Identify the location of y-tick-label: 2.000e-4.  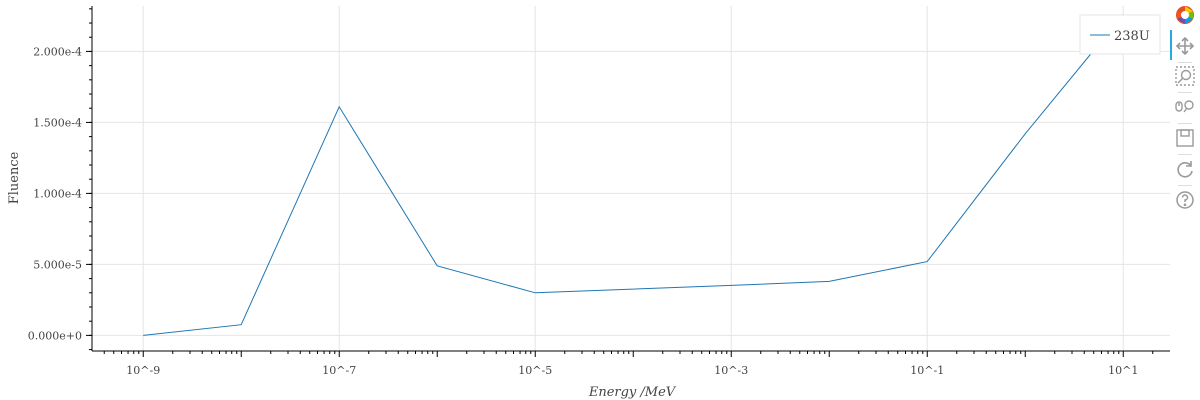
(57, 51).